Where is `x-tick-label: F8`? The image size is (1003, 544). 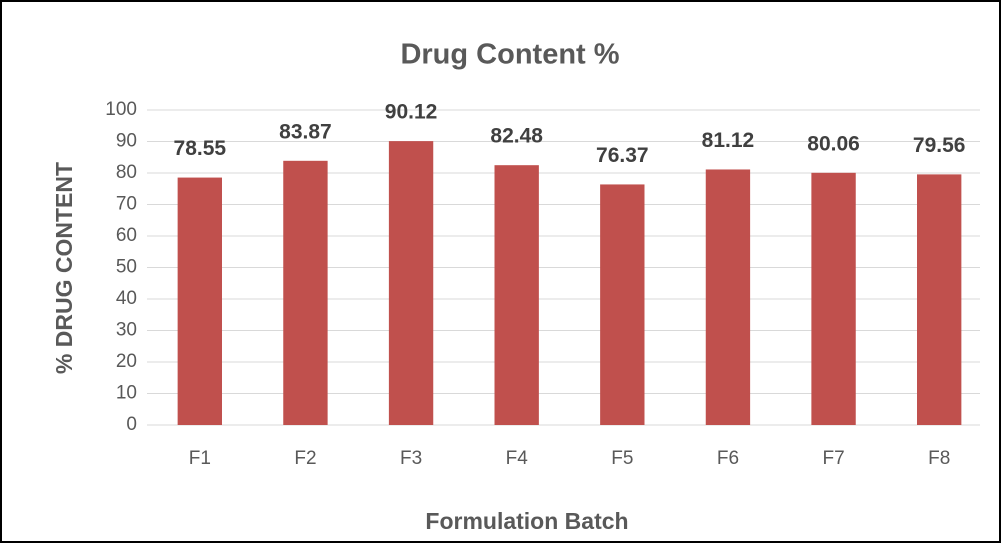 x-tick-label: F8 is located at coordinates (939, 458).